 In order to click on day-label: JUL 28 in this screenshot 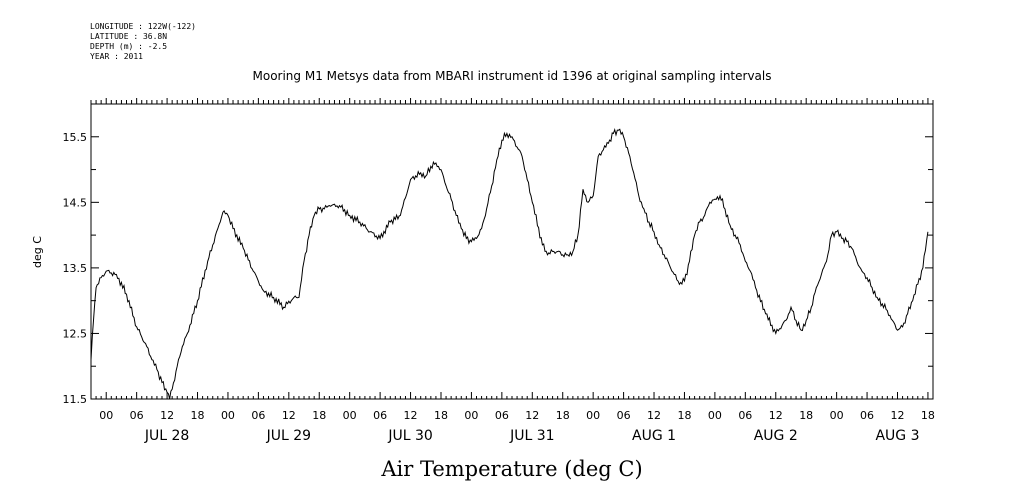, I will do `click(166, 436)`.